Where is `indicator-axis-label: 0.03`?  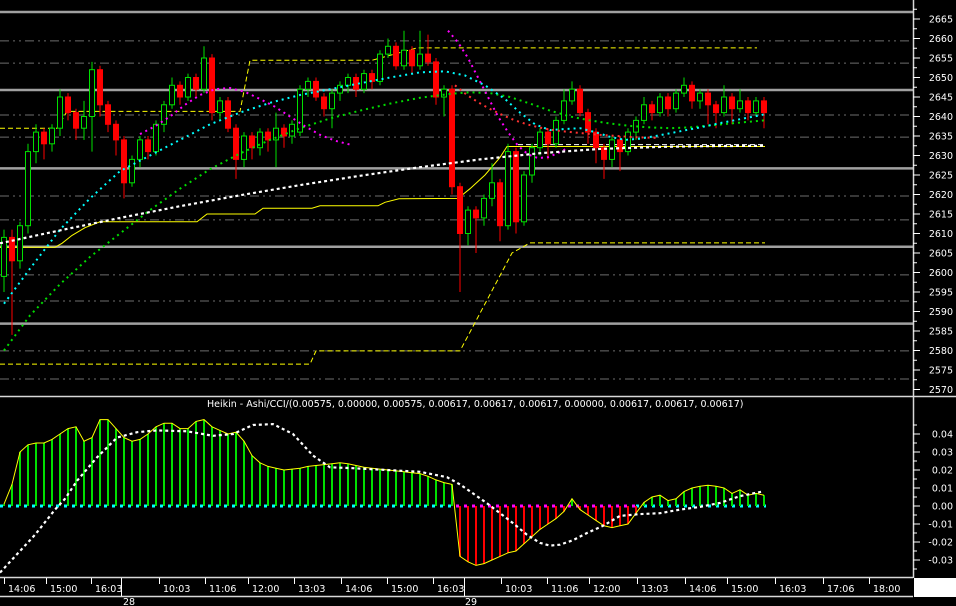 indicator-axis-label: 0.03 is located at coordinates (942, 453).